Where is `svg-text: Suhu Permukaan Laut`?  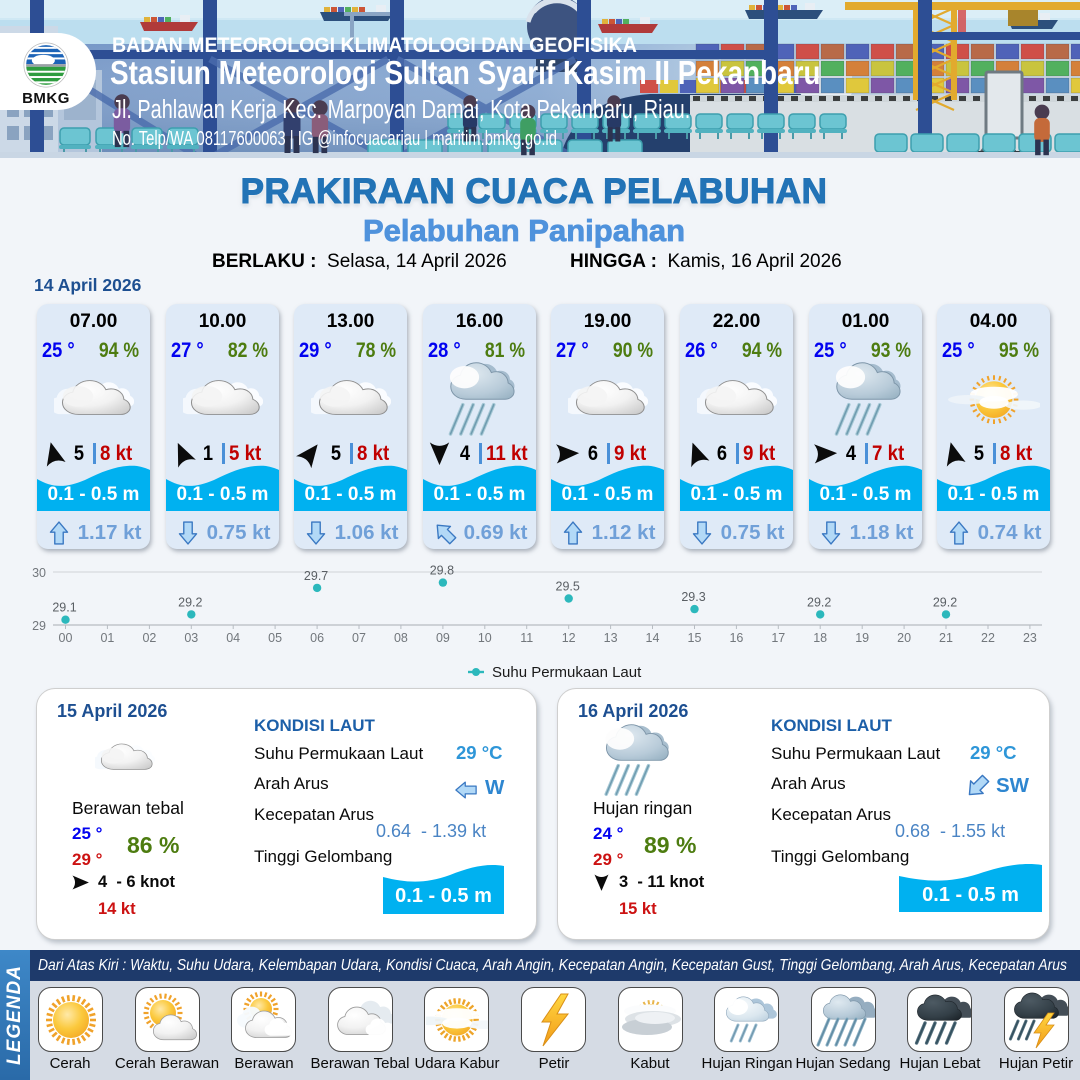 svg-text: Suhu Permukaan Laut is located at coordinates (567, 672).